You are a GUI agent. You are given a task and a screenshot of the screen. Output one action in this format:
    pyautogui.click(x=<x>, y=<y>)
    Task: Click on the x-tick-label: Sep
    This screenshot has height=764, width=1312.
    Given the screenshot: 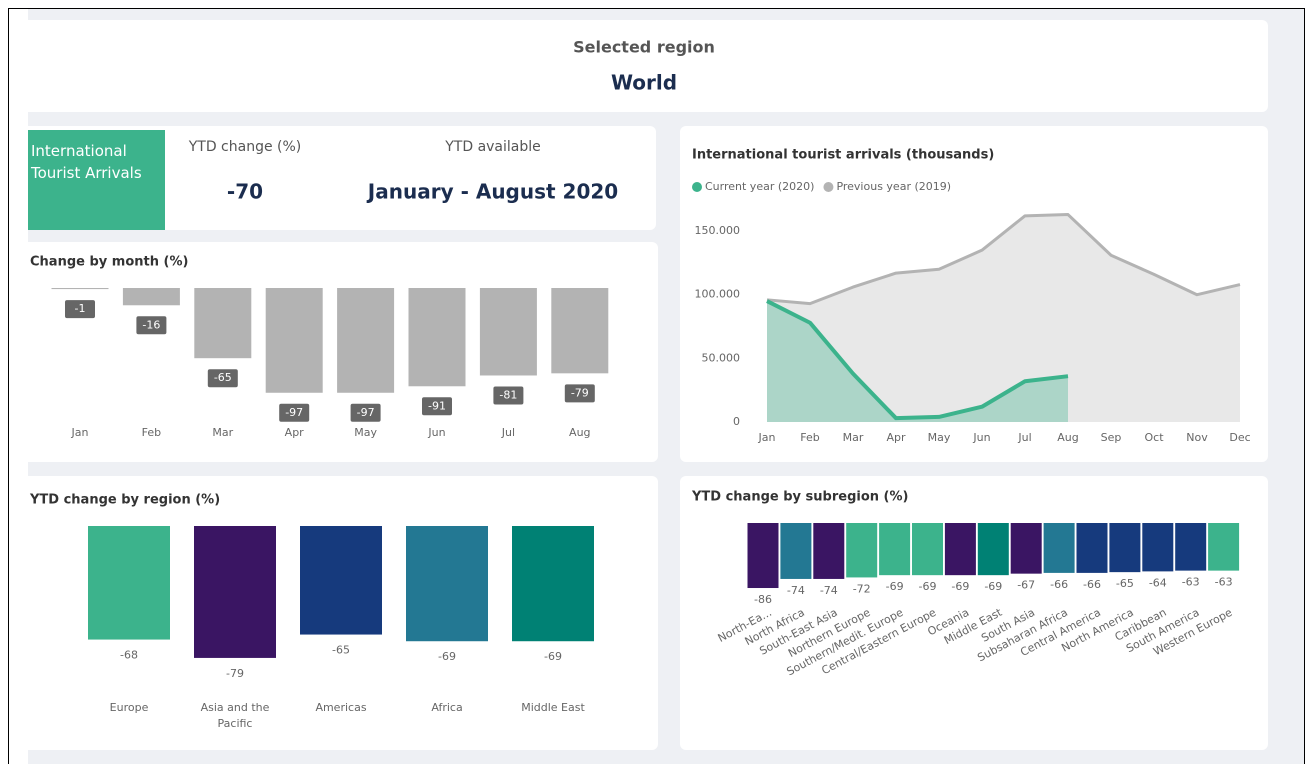 What is the action you would take?
    pyautogui.click(x=1111, y=437)
    